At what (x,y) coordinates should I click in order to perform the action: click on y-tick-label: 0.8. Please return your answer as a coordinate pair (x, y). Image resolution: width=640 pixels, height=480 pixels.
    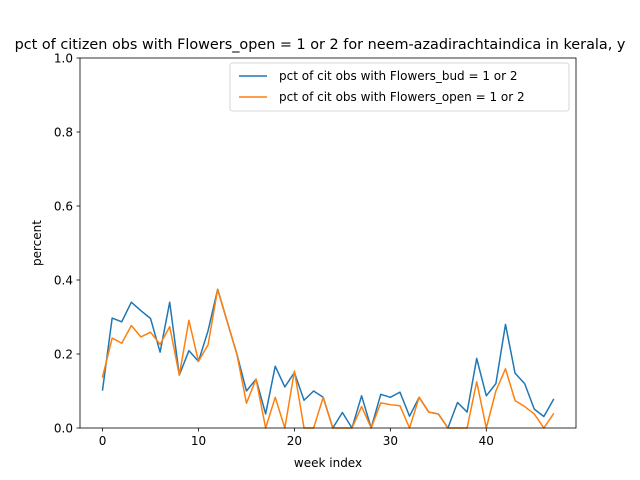
    Looking at the image, I should click on (63, 133).